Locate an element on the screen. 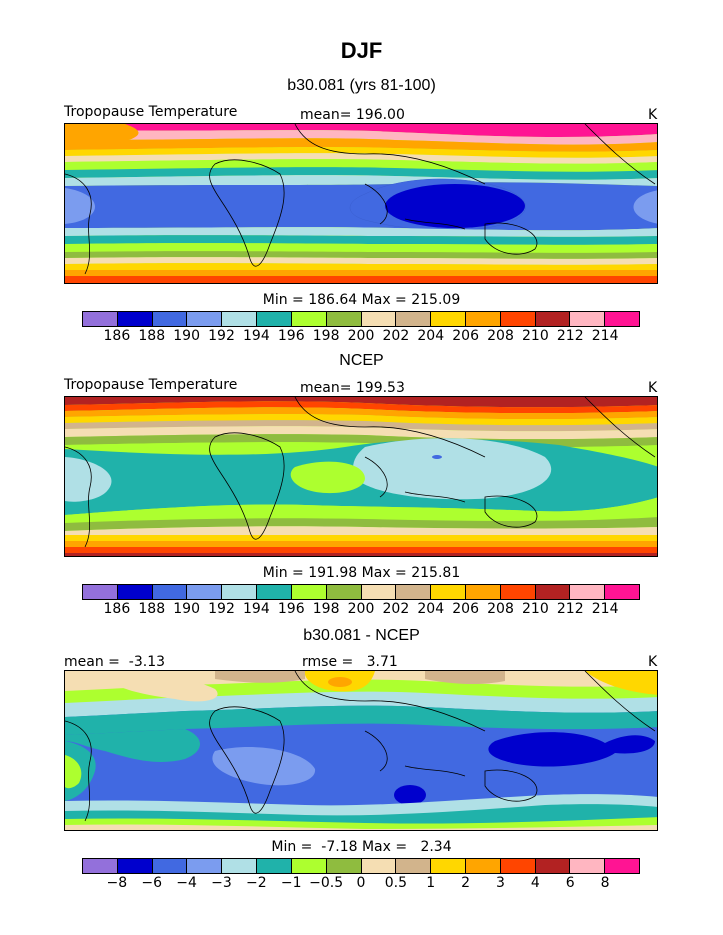  colorbar-tick: 0.5 is located at coordinates (396, 883).